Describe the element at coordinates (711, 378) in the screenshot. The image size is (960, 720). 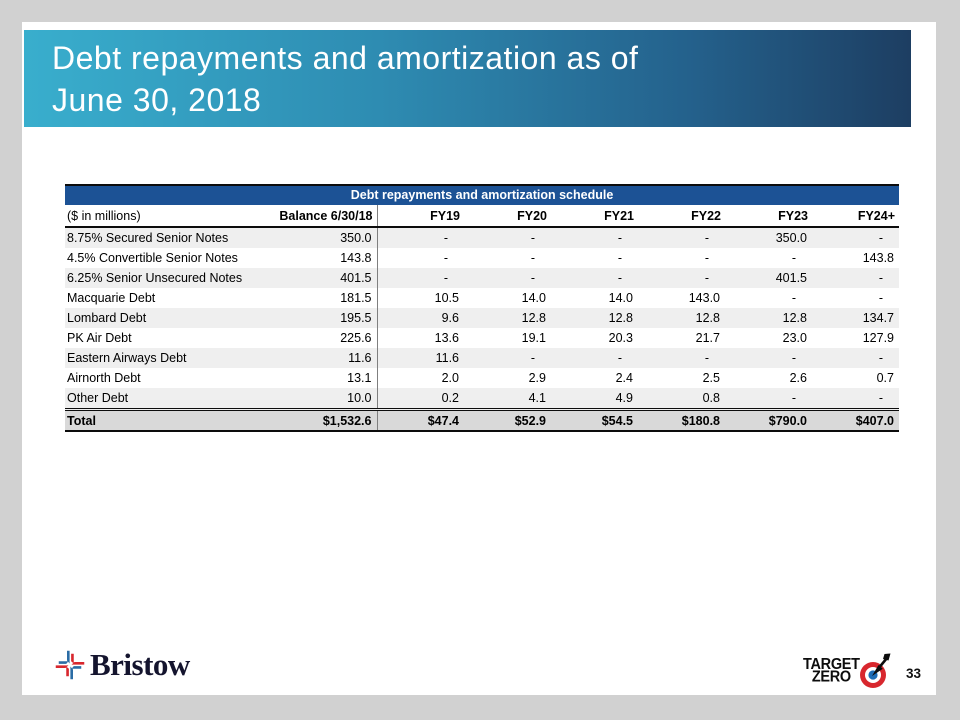
I see `value-cell: 2.5` at that location.